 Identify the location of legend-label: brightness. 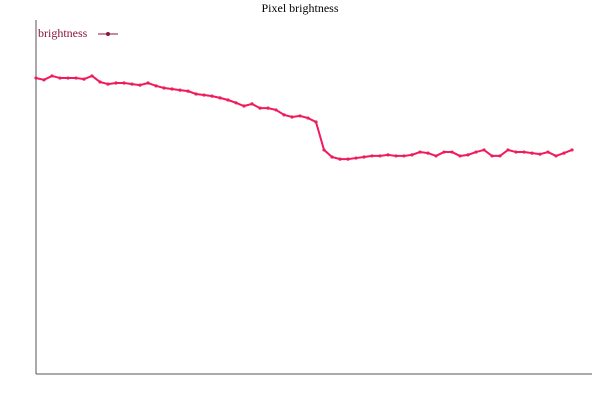
(63, 33).